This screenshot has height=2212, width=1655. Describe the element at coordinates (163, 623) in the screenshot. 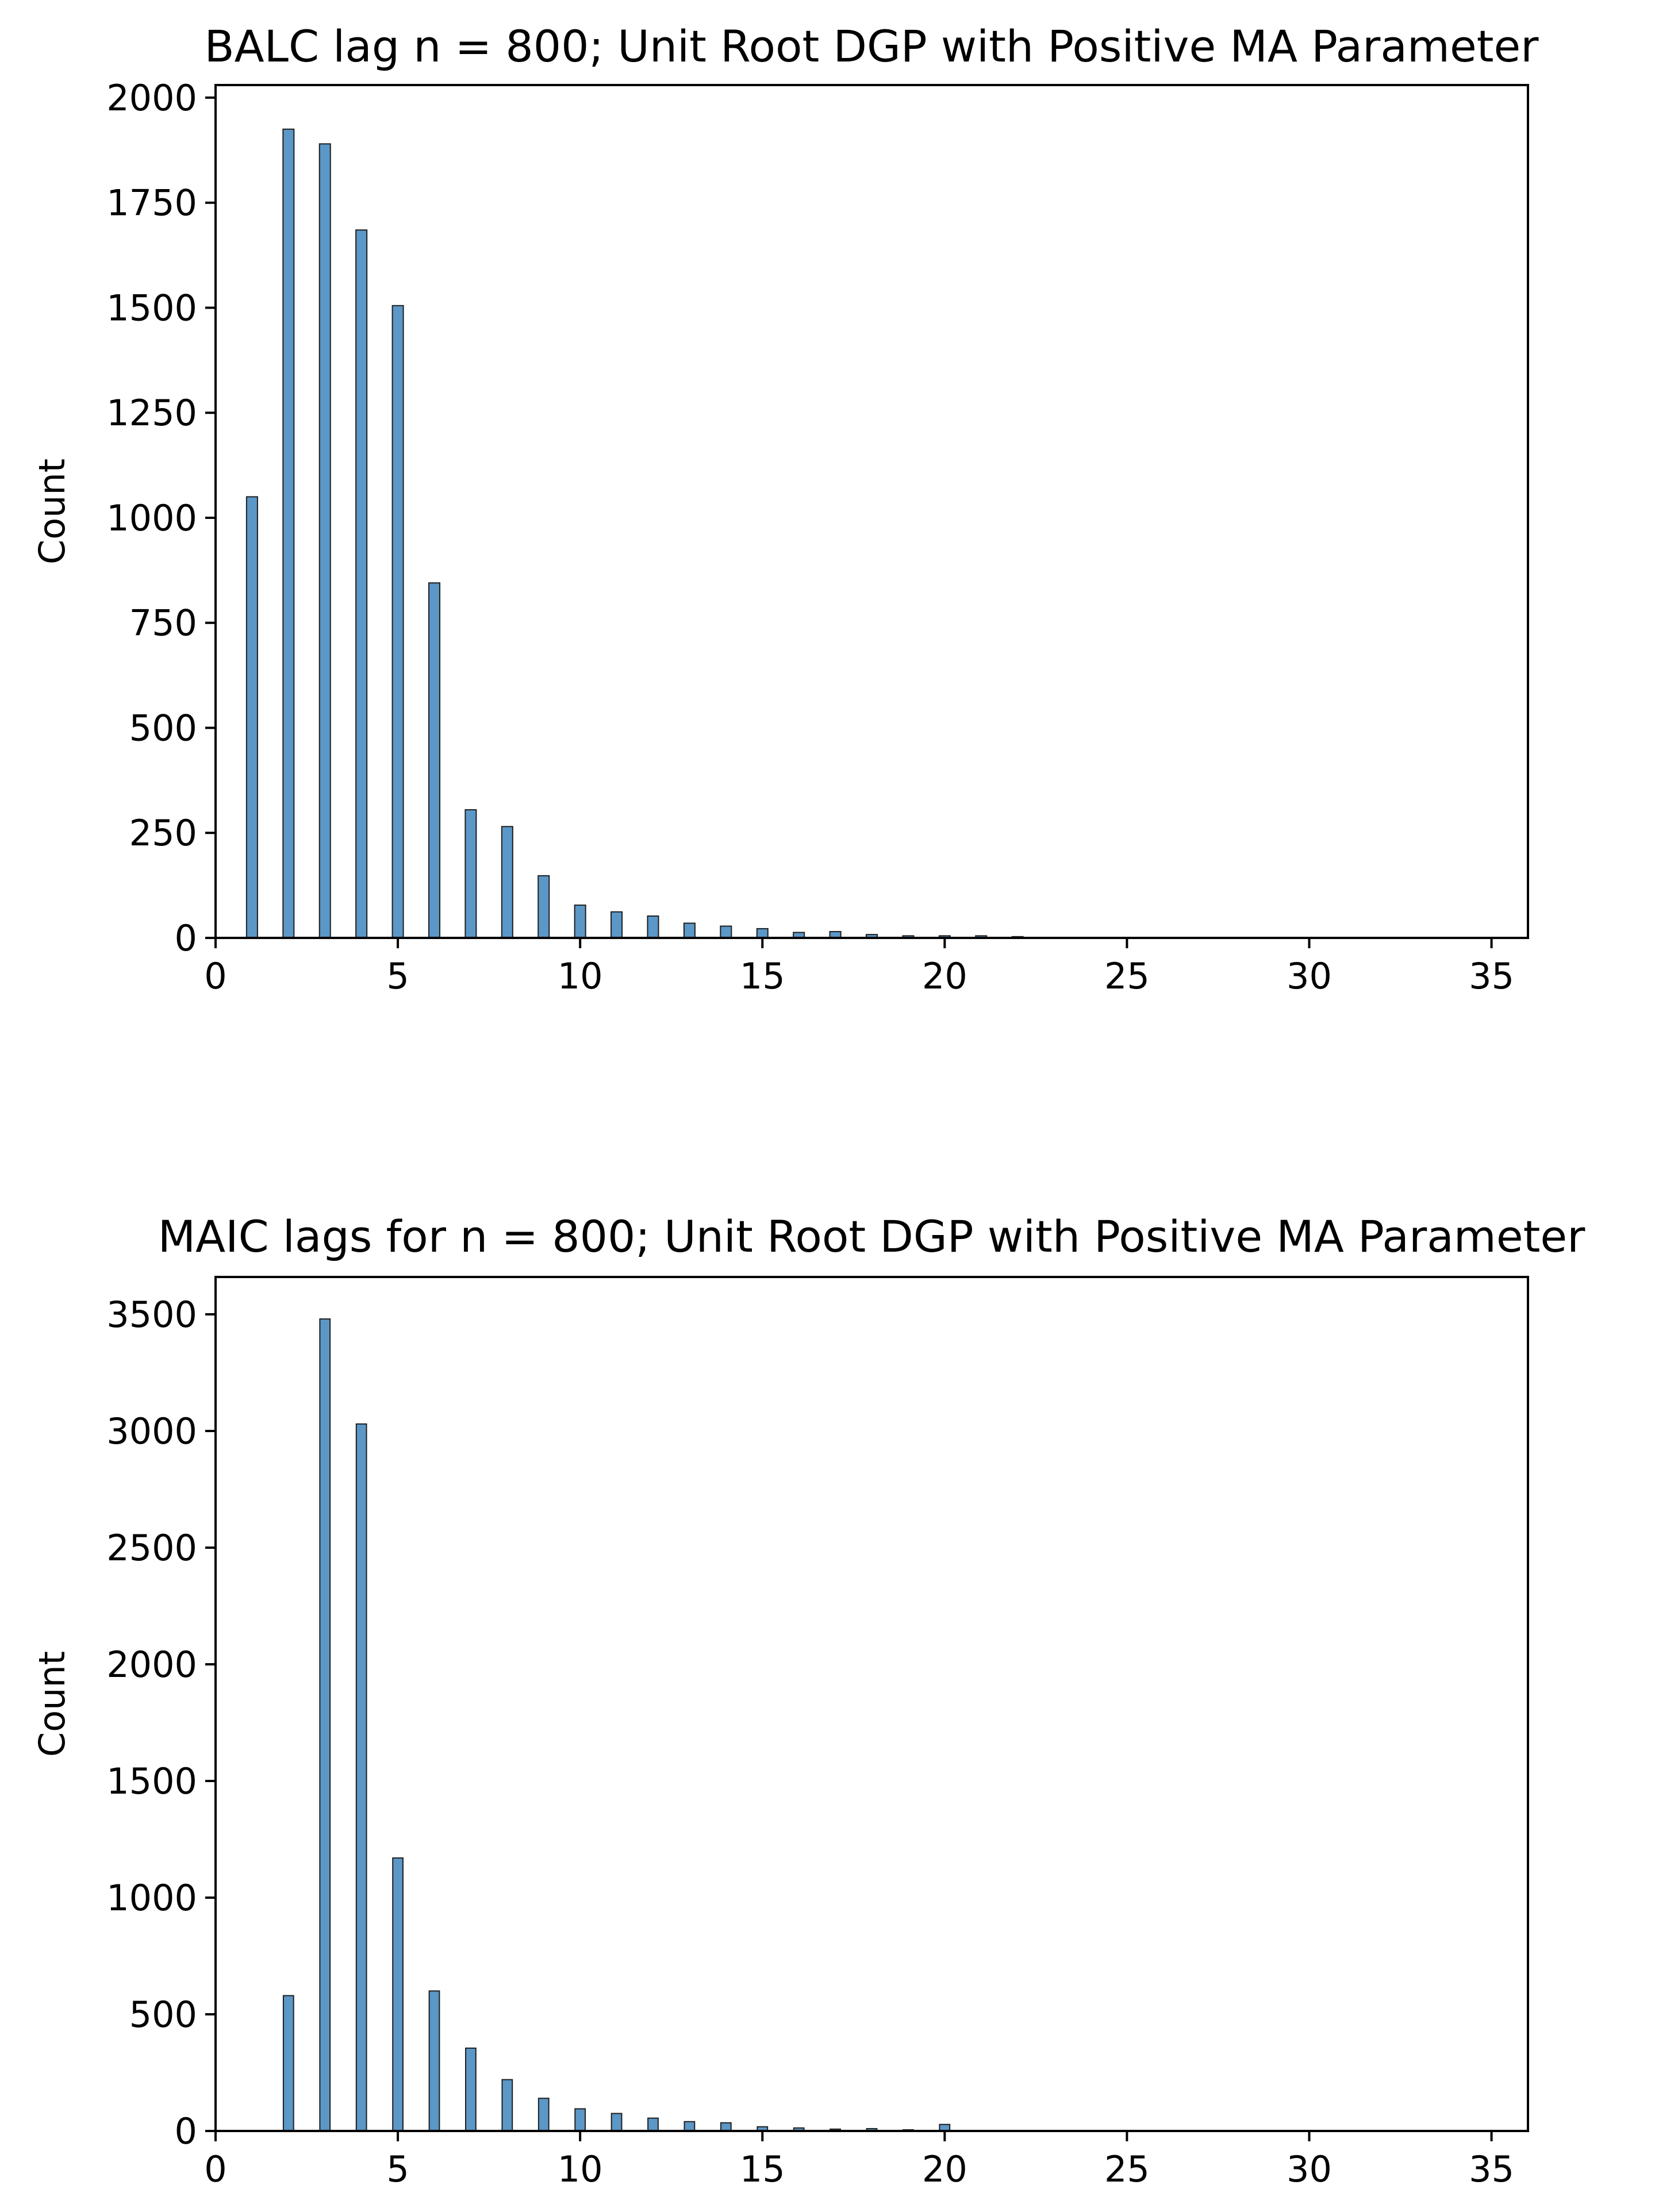

I see `y-tick-label: 750` at that location.